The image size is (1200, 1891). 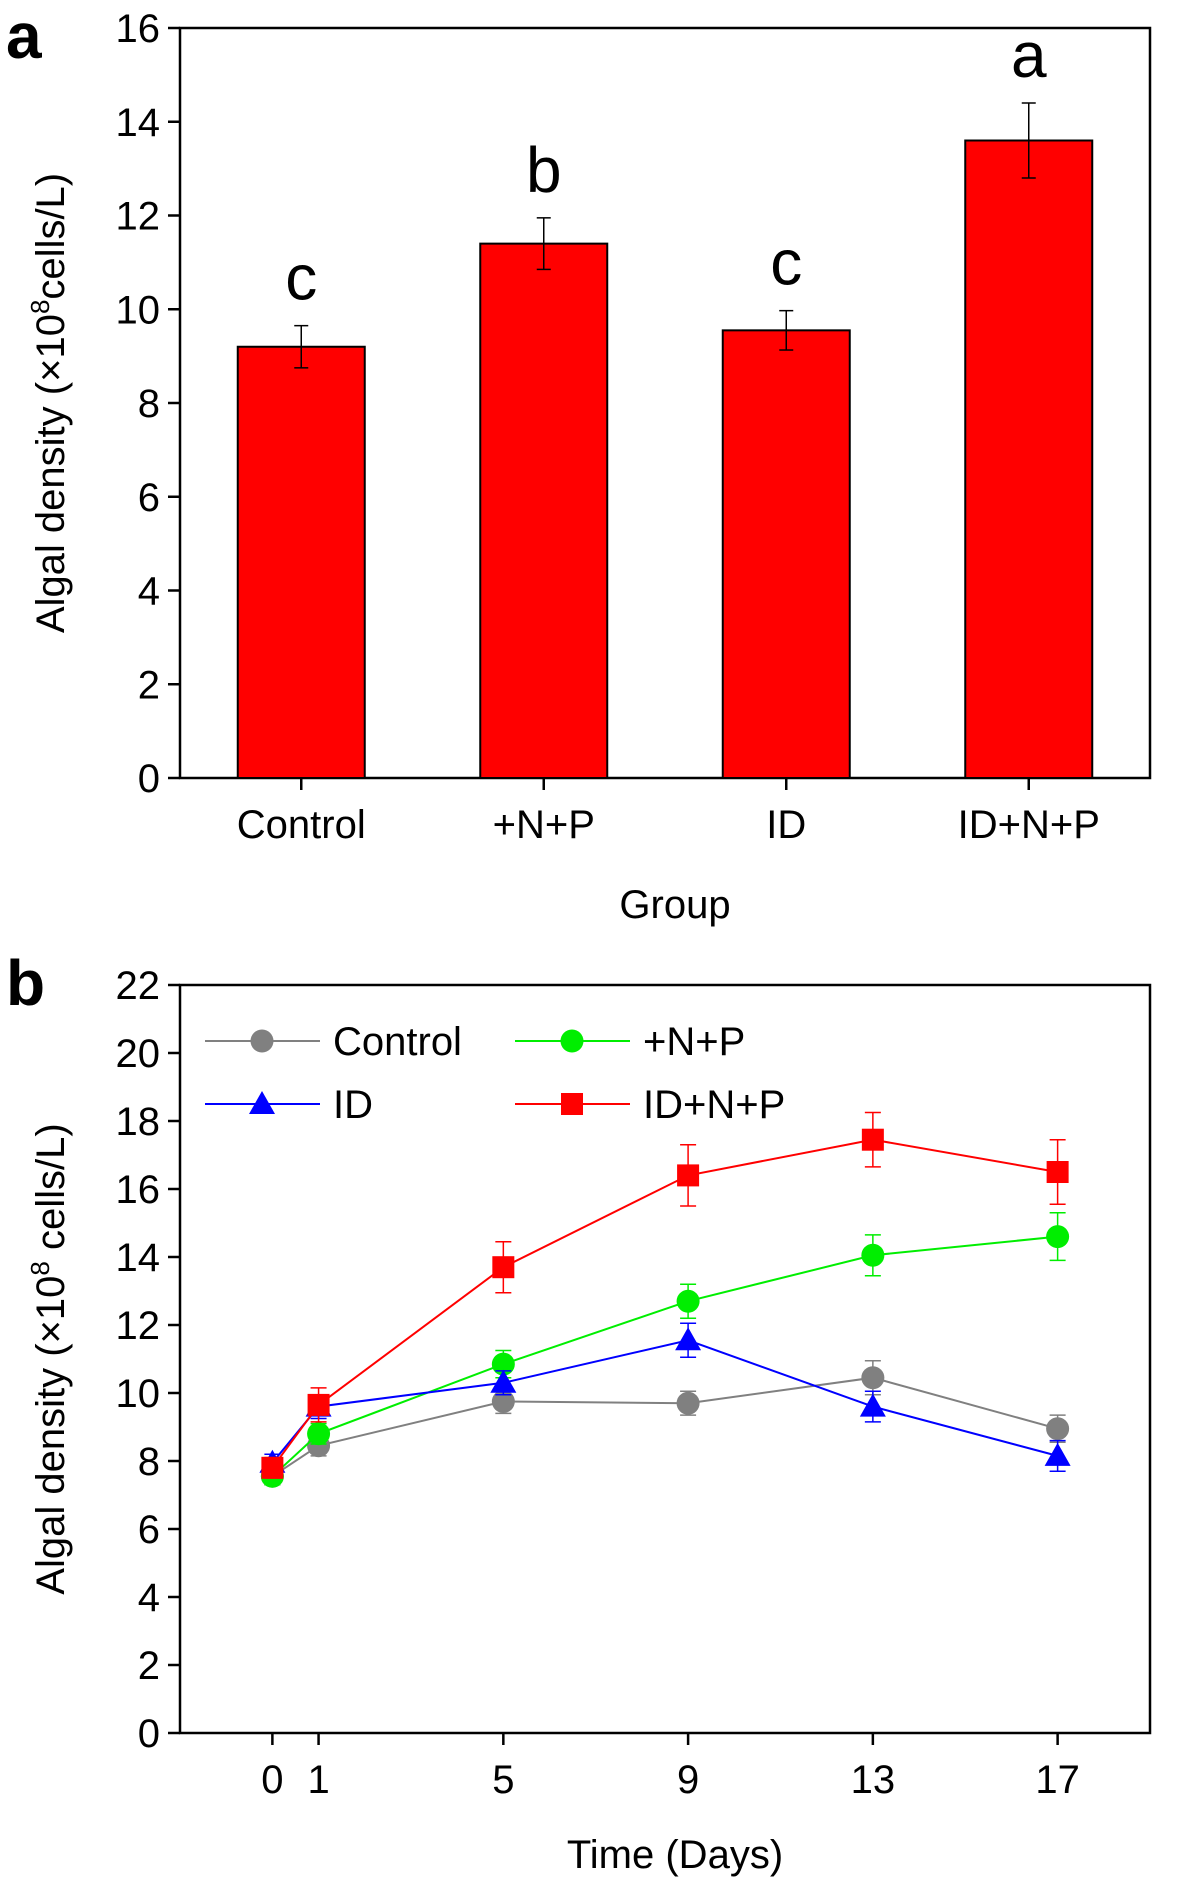 What do you see at coordinates (503, 1780) in the screenshot?
I see `x-tick-label: 5` at bounding box center [503, 1780].